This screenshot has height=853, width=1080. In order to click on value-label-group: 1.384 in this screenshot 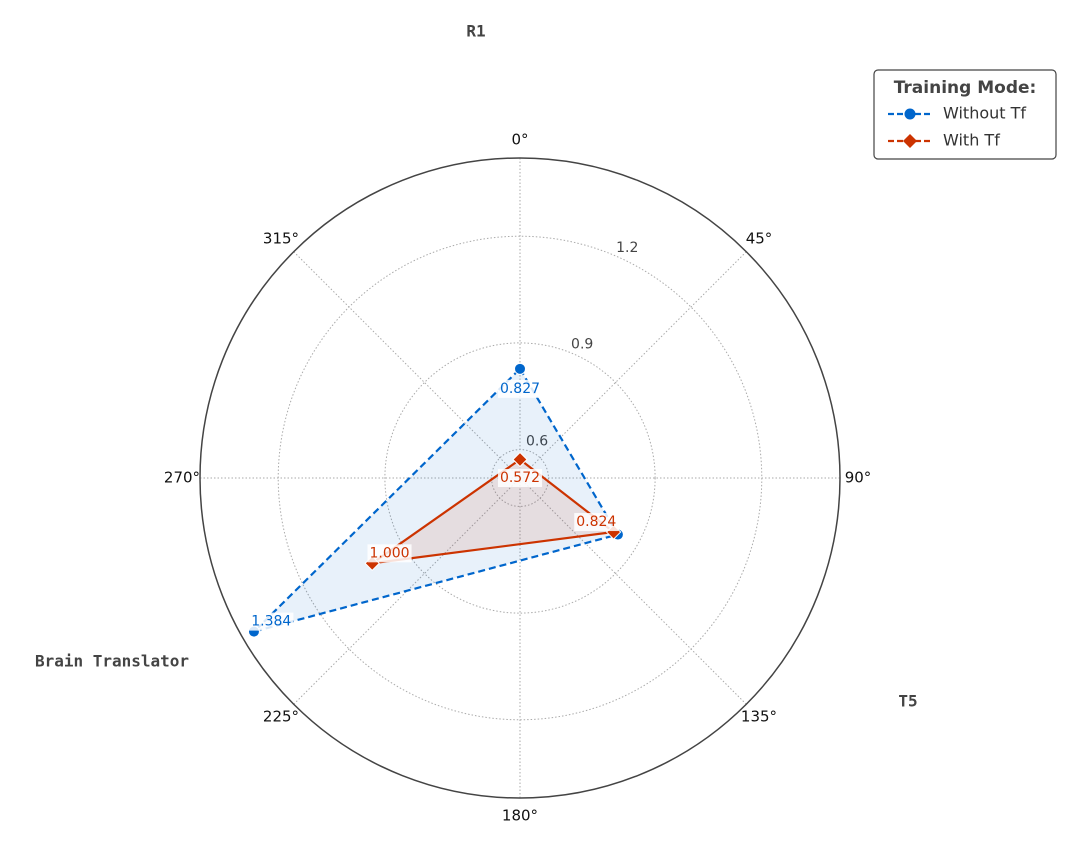, I will do `click(271, 621)`.